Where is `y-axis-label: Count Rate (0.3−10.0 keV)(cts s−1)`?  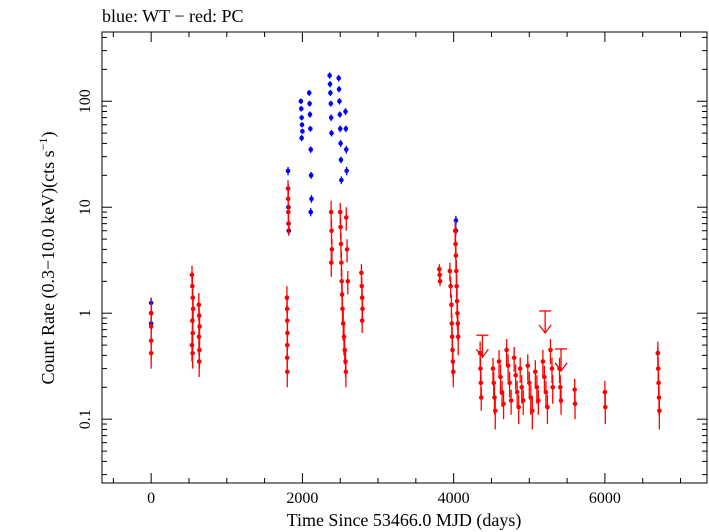
y-axis-label: Count Rate (0.3−10.0 keV)(cts s−1) is located at coordinates (47, 258).